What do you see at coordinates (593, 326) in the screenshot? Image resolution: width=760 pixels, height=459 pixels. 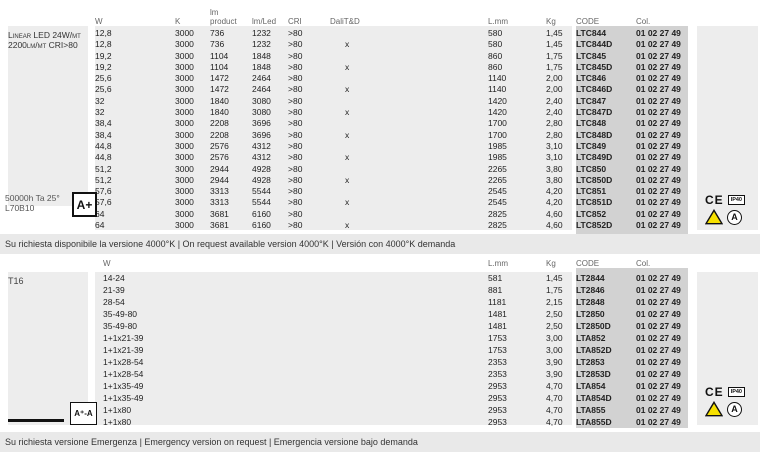 I see `cell-code: LT2850D` at bounding box center [593, 326].